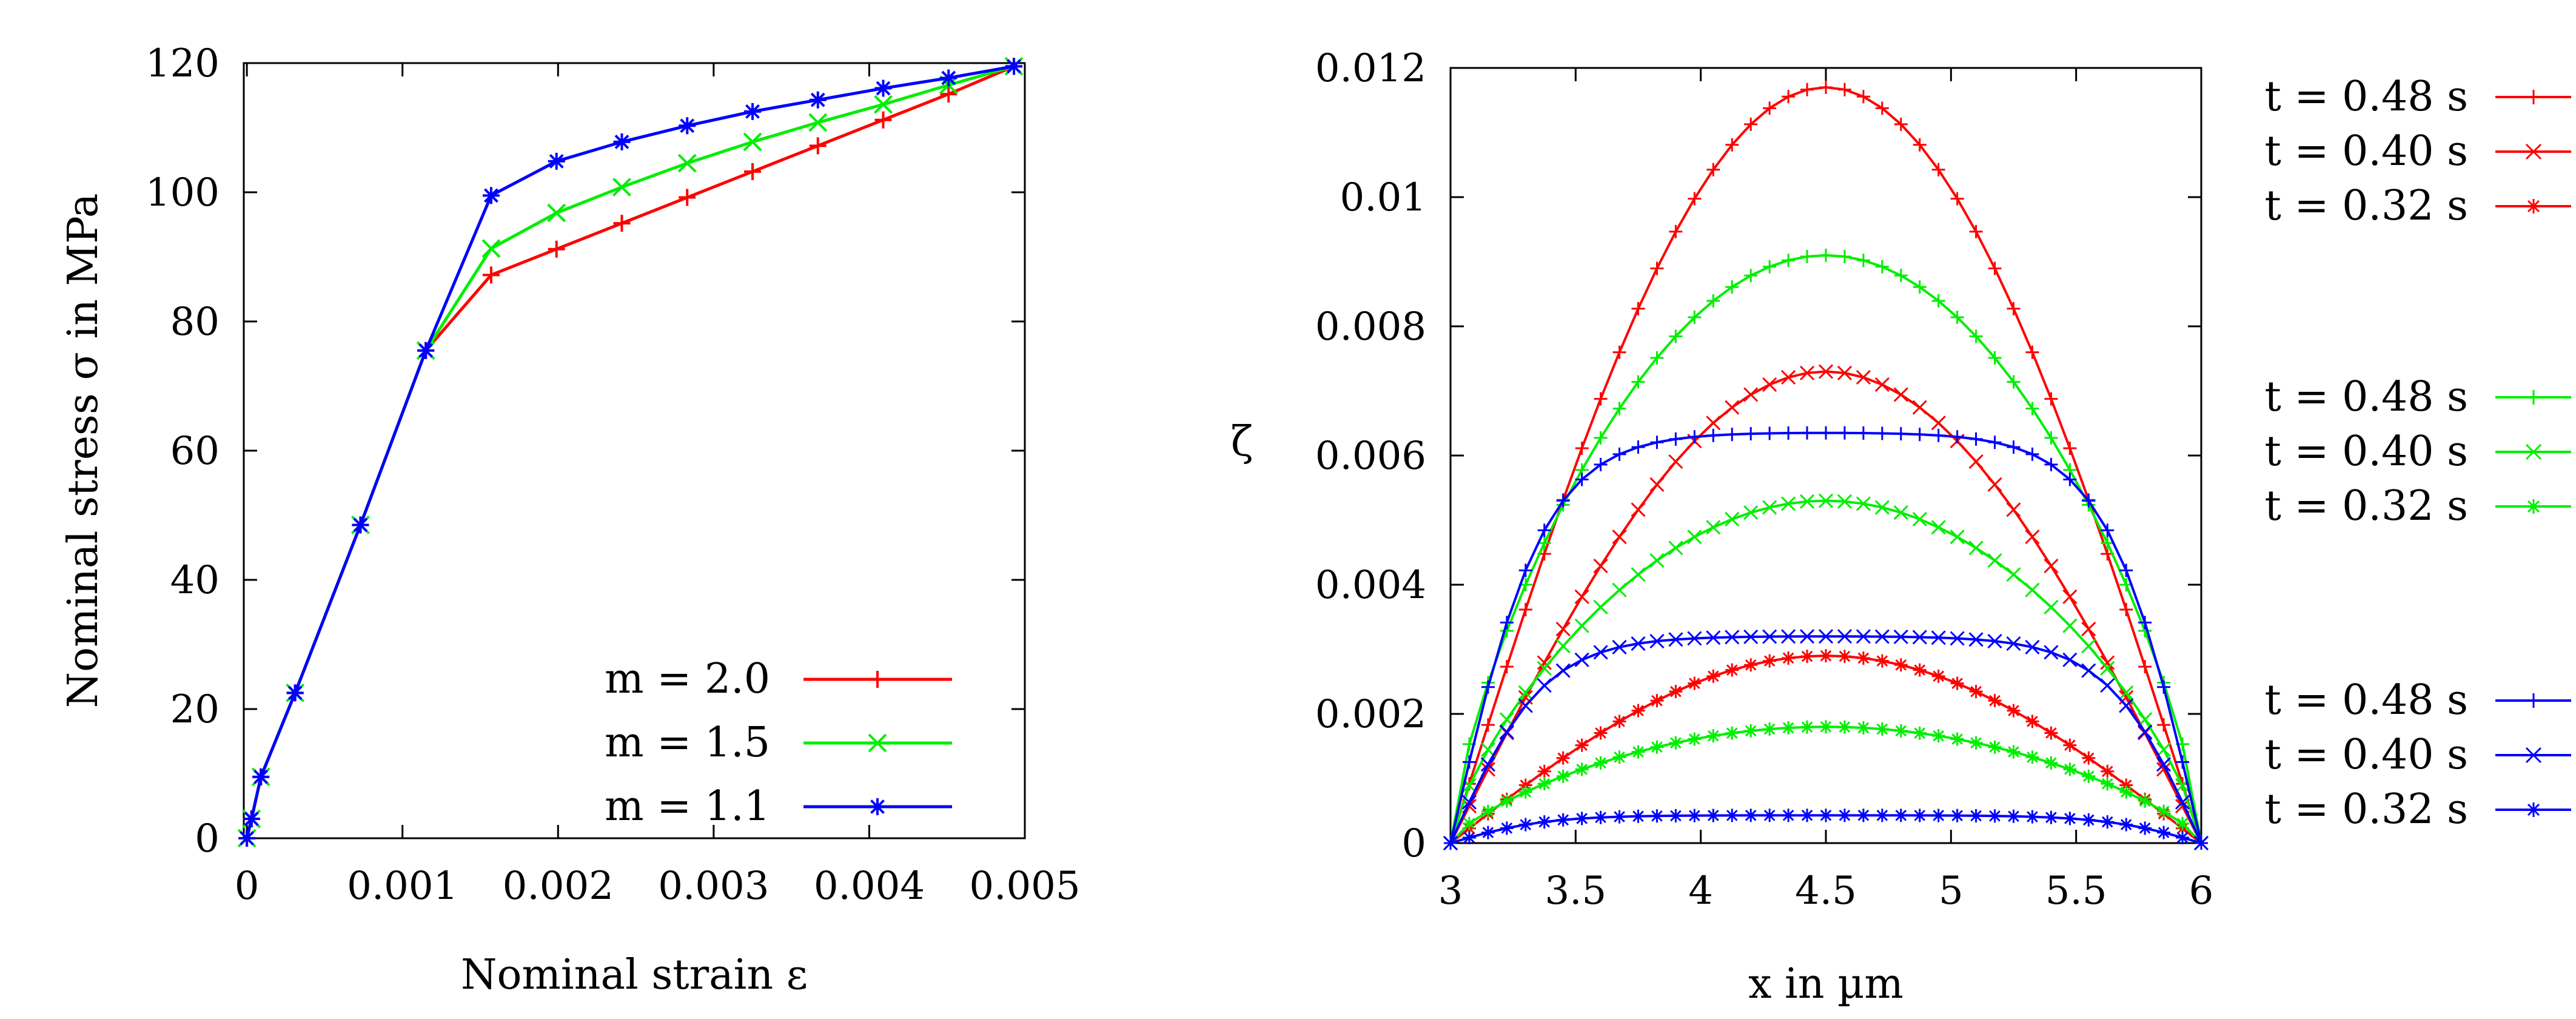 The height and width of the screenshot is (1019, 2576). I want to click on y-tick-label: 20, so click(195, 709).